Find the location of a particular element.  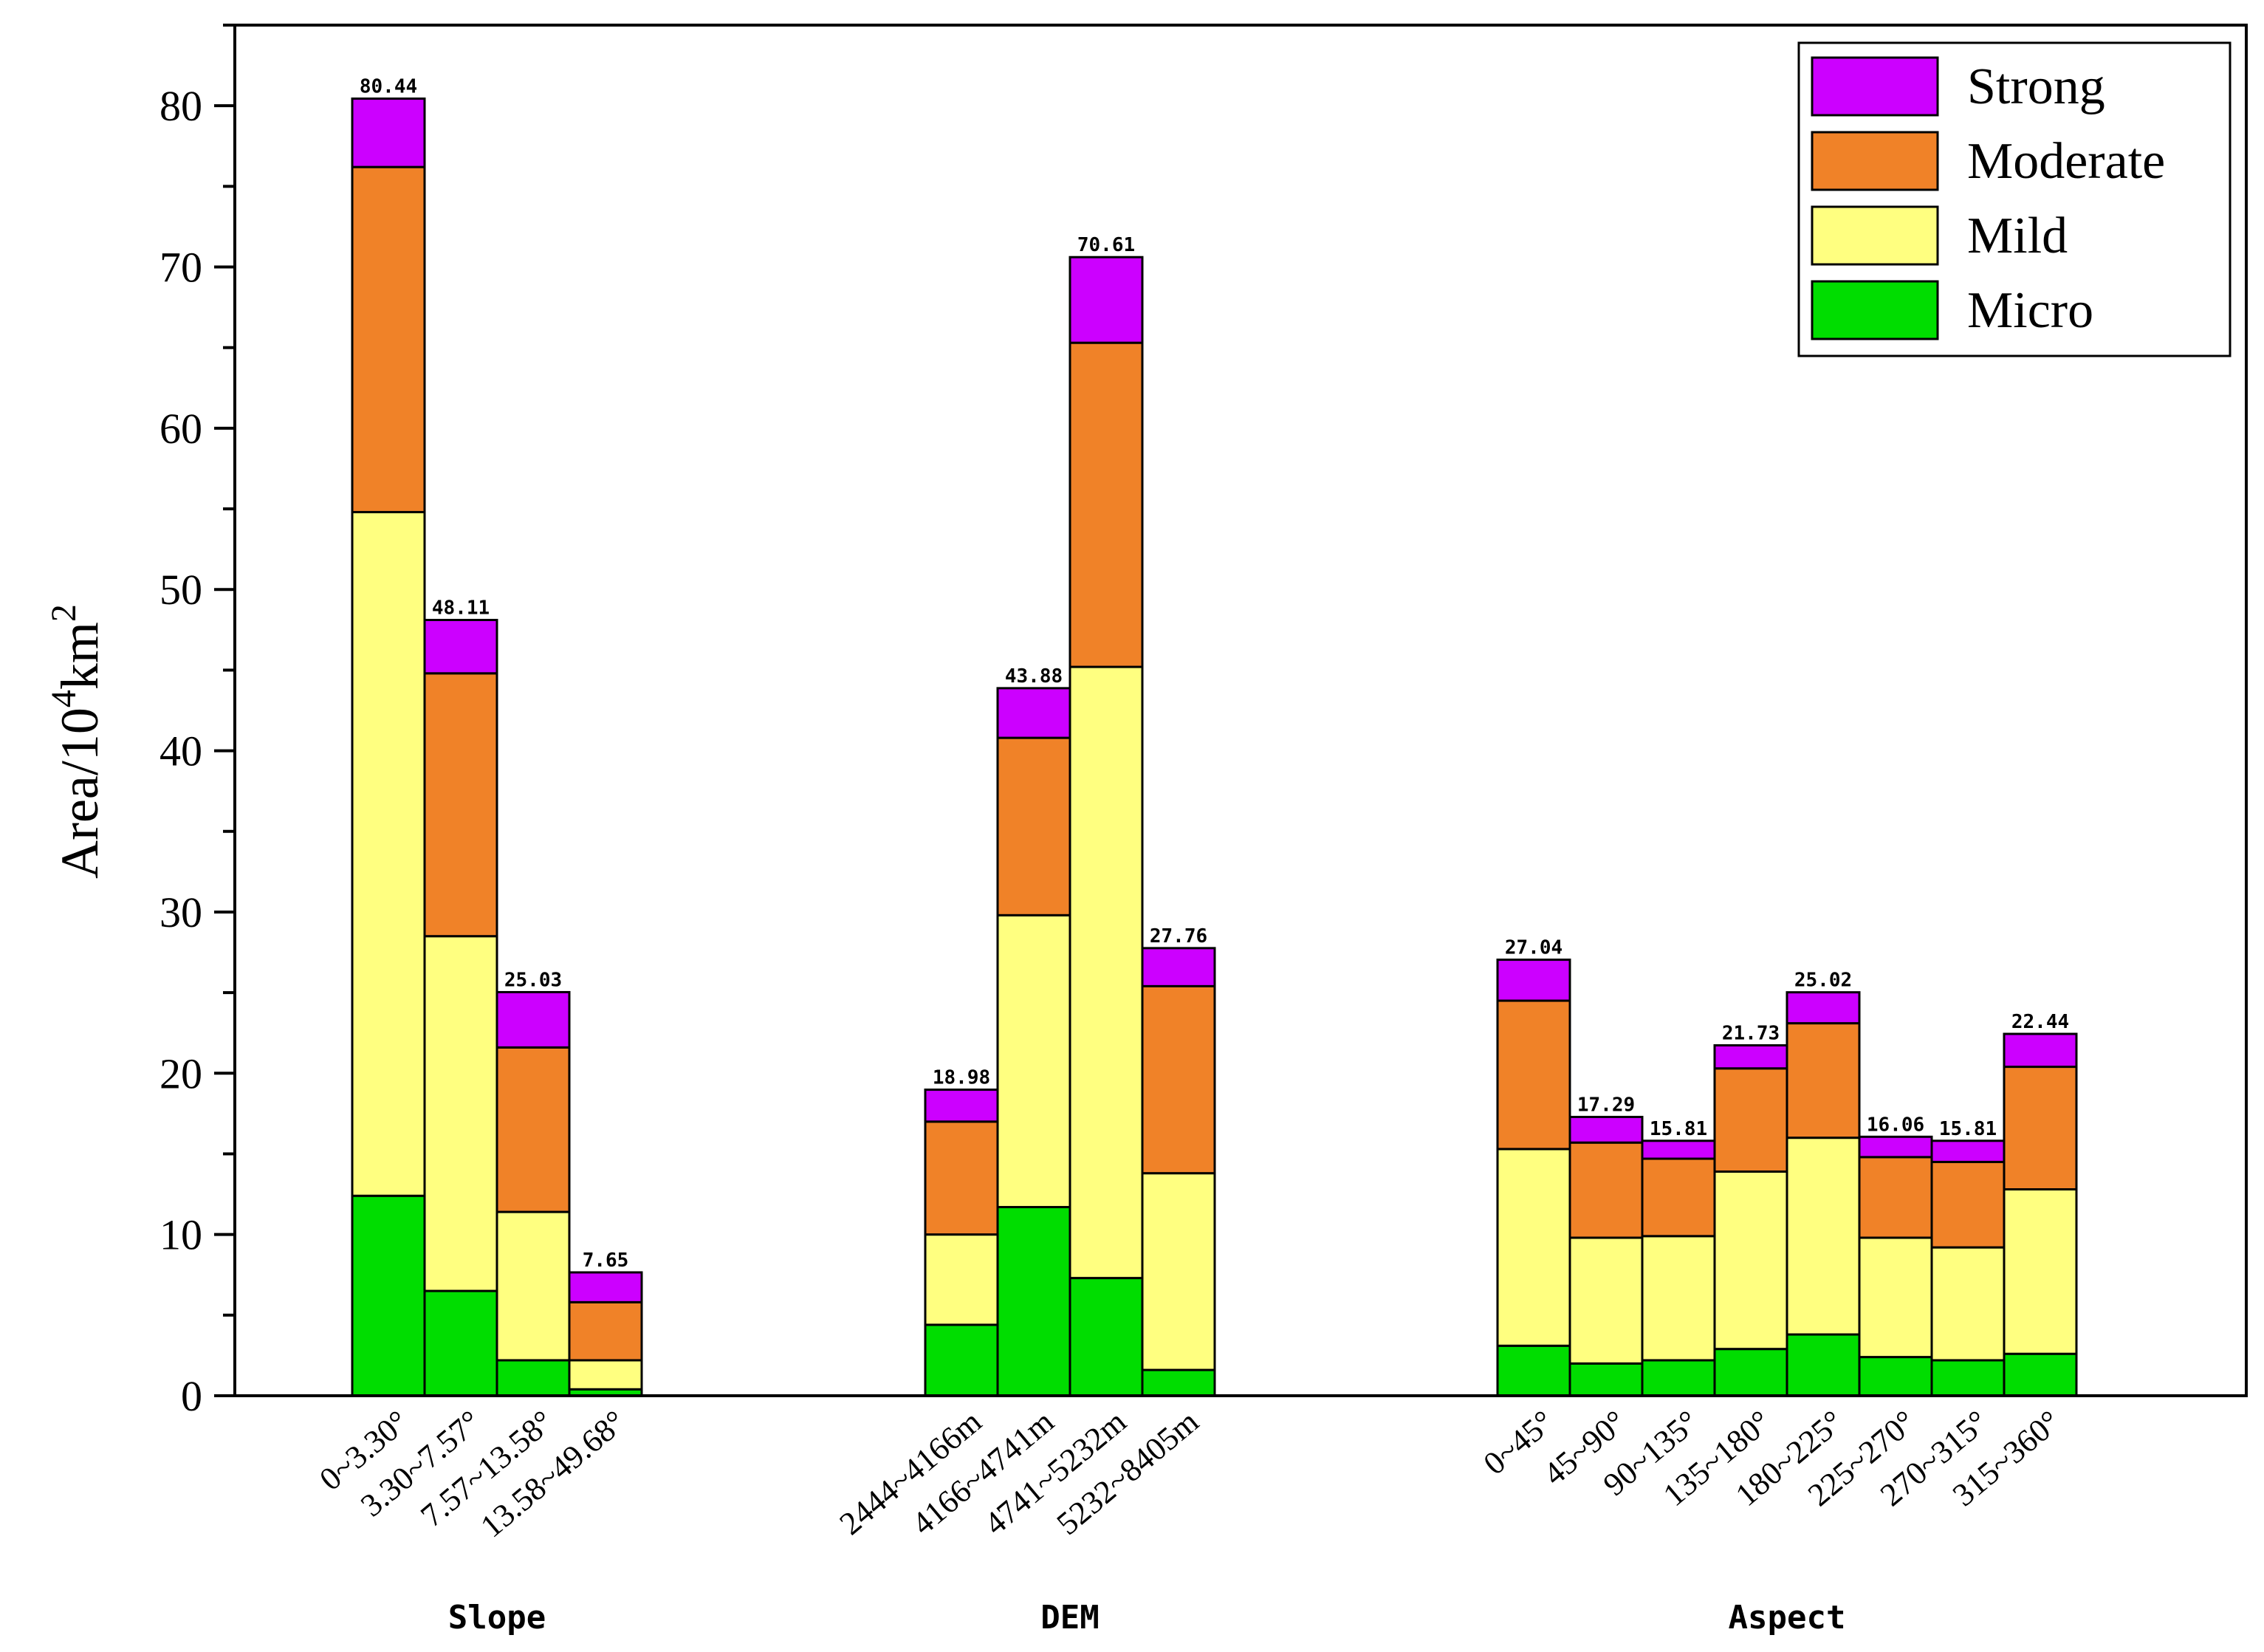

bar-dem-3-micro is located at coordinates (1178, 1382).